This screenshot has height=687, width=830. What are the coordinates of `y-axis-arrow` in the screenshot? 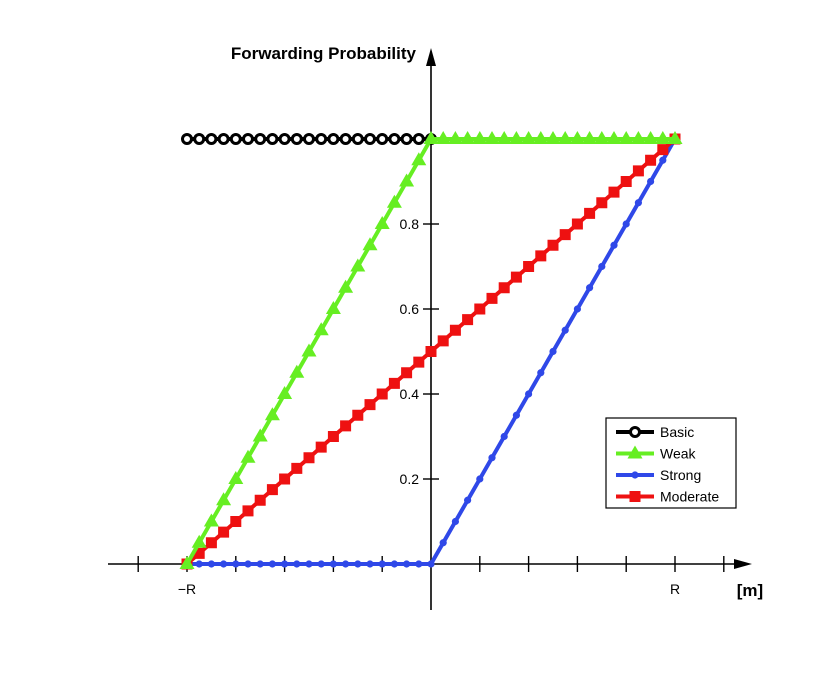 It's located at (431, 57).